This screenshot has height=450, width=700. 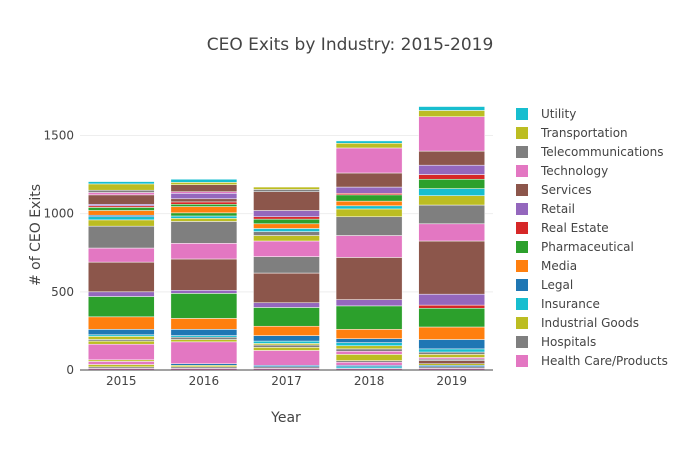 What do you see at coordinates (589, 152) in the screenshot?
I see `legend-item: Telecommunications` at bounding box center [589, 152].